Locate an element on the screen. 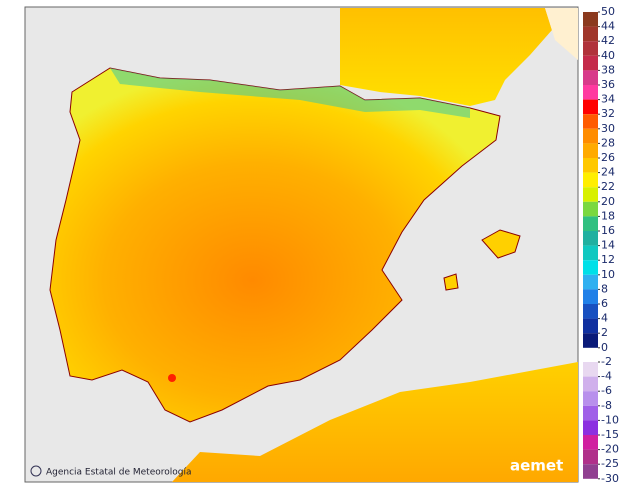  legend-label: 2 is located at coordinates (604, 332).